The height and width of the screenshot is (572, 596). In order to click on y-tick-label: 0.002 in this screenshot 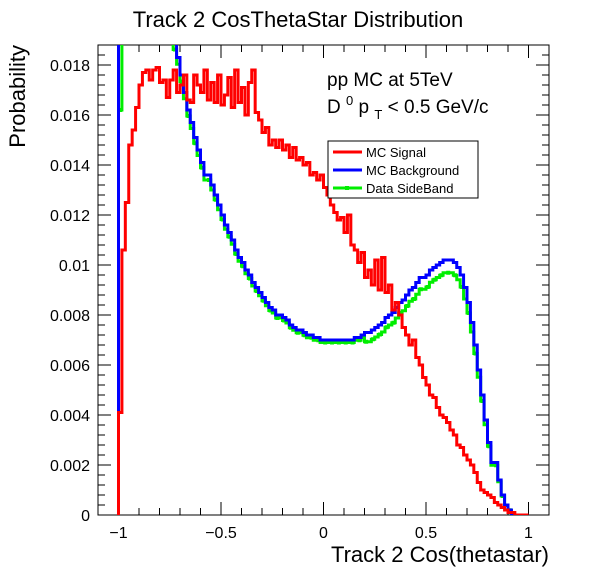, I will do `click(70, 466)`.